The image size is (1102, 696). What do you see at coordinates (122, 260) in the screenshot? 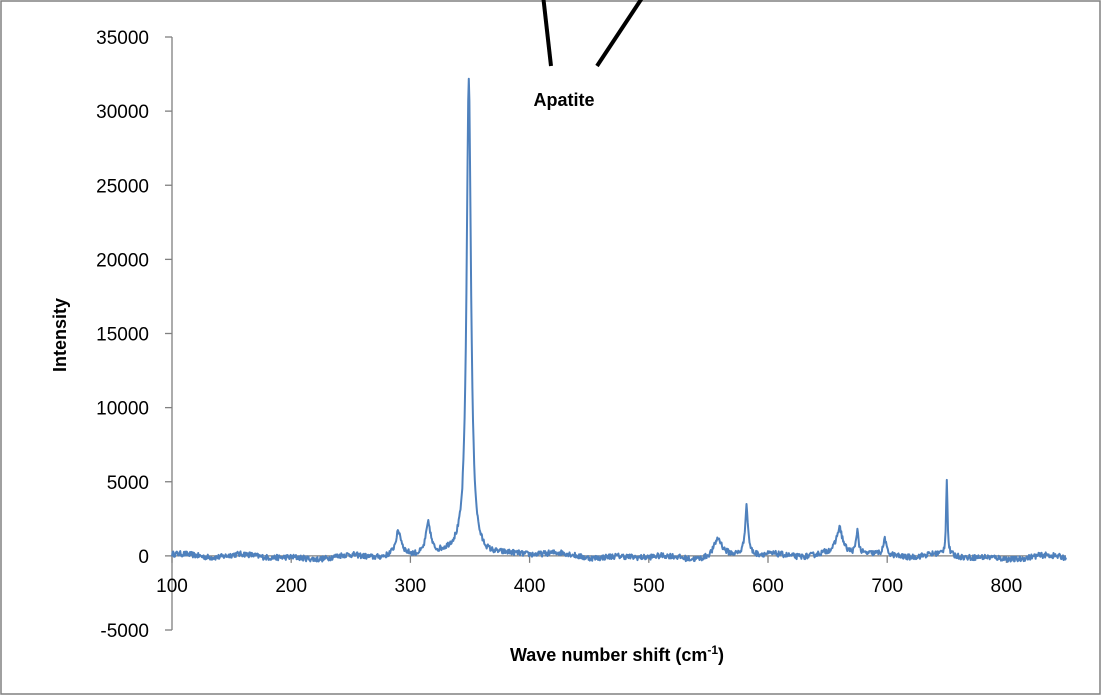
I see `y-tick-label: 20000` at bounding box center [122, 260].